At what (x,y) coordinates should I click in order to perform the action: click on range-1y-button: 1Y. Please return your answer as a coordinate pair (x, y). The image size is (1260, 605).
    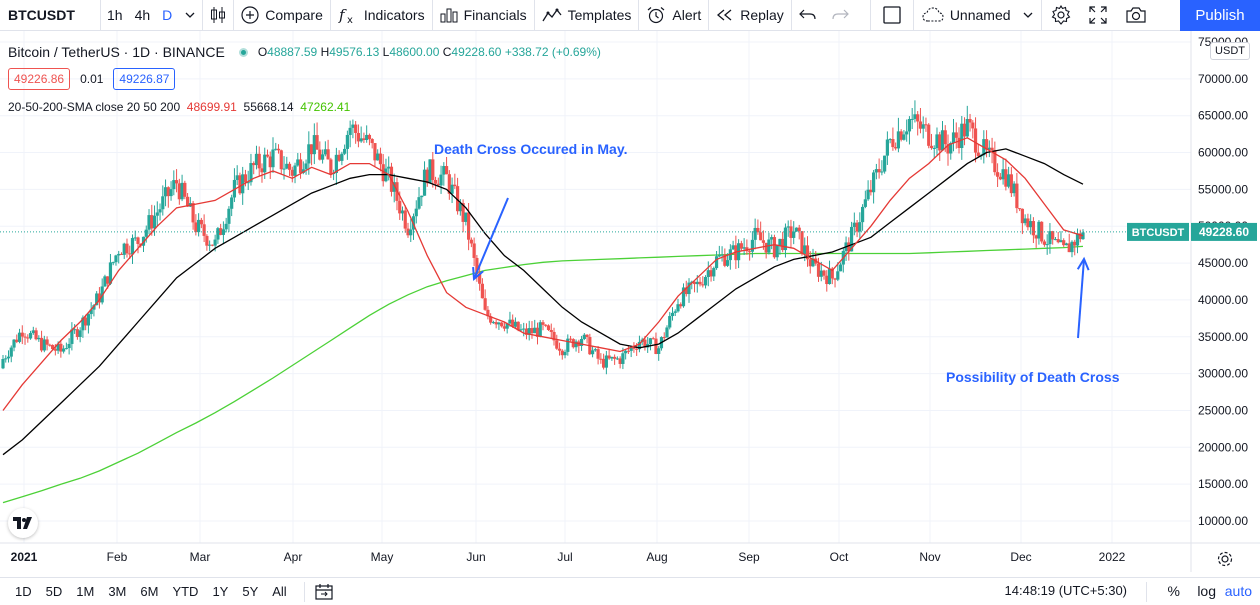
    Looking at the image, I should click on (220, 591).